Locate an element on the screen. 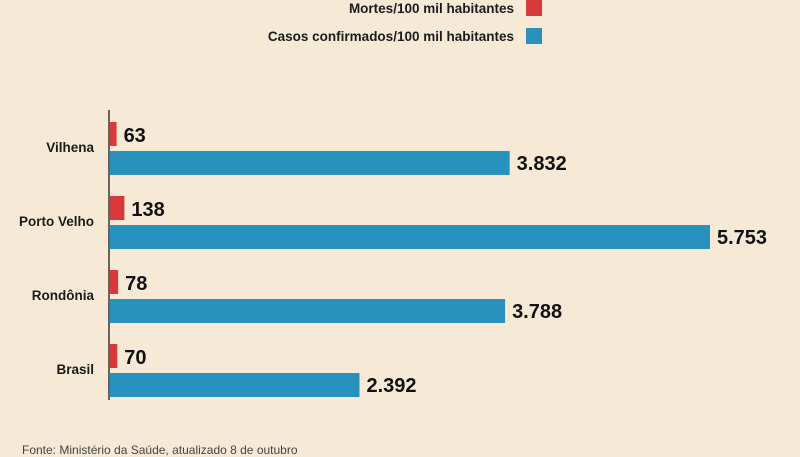  data-label-cases-2: 3.788 is located at coordinates (537, 312).